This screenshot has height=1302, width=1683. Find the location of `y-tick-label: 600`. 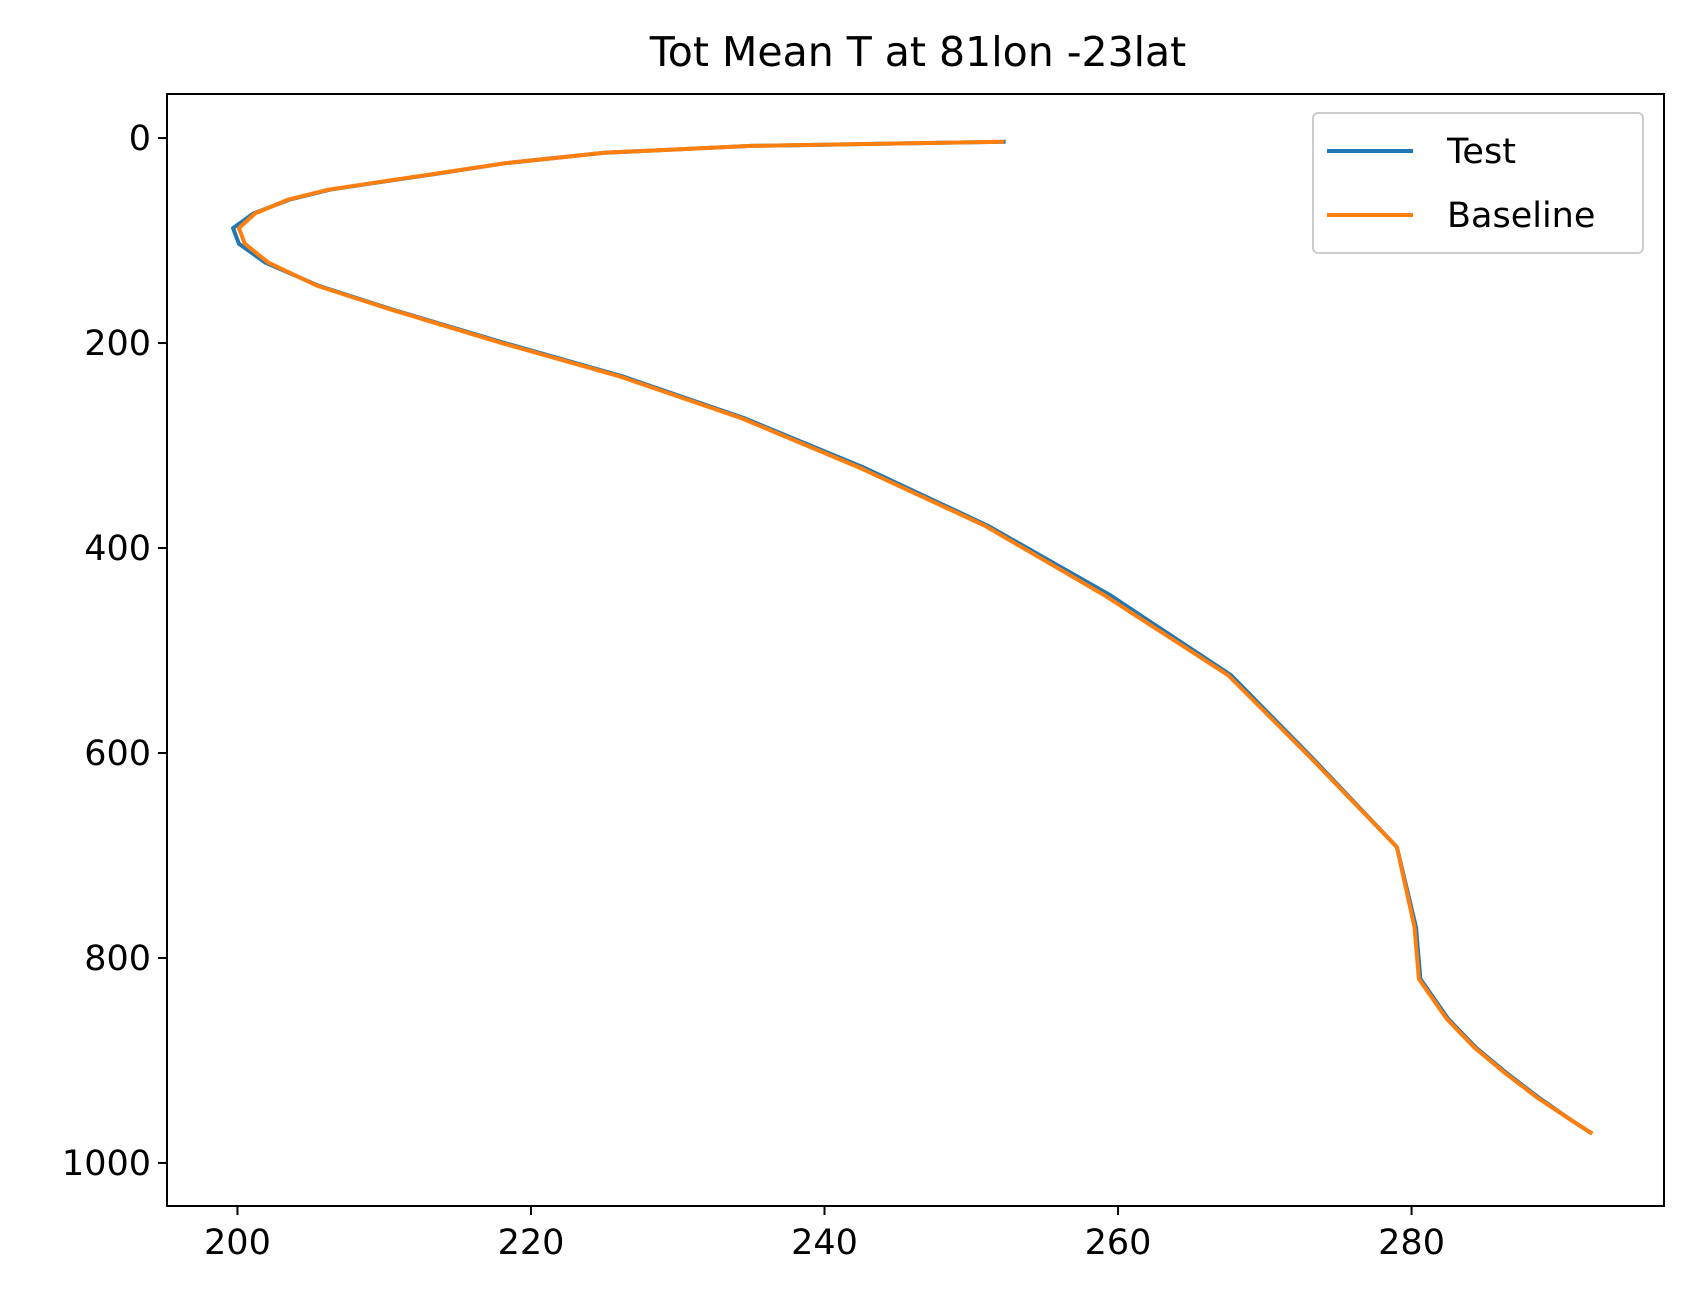

y-tick-label: 600 is located at coordinates (117, 754).